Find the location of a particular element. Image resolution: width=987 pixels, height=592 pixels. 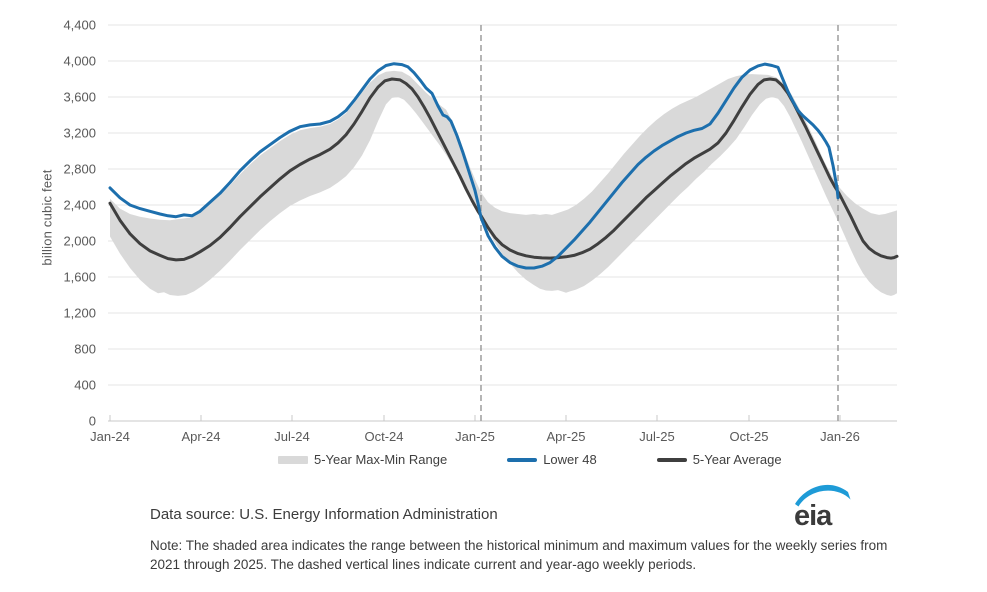

lower48-line-swatch-icon is located at coordinates (522, 459).